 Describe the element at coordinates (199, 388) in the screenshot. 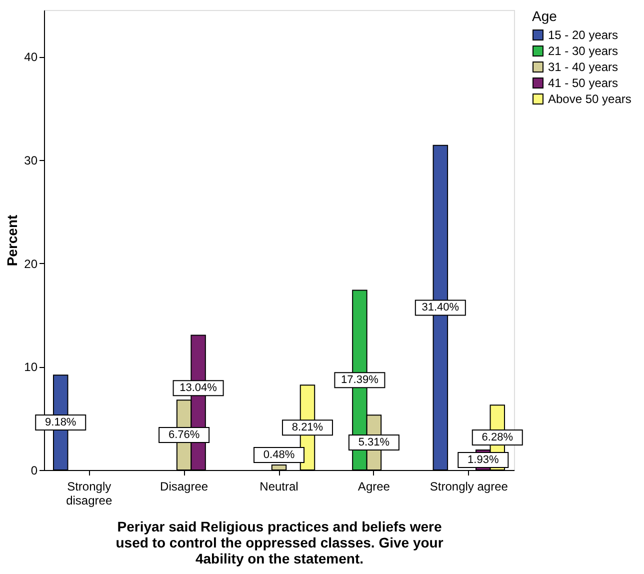

I see `data-label: 13.04%` at that location.